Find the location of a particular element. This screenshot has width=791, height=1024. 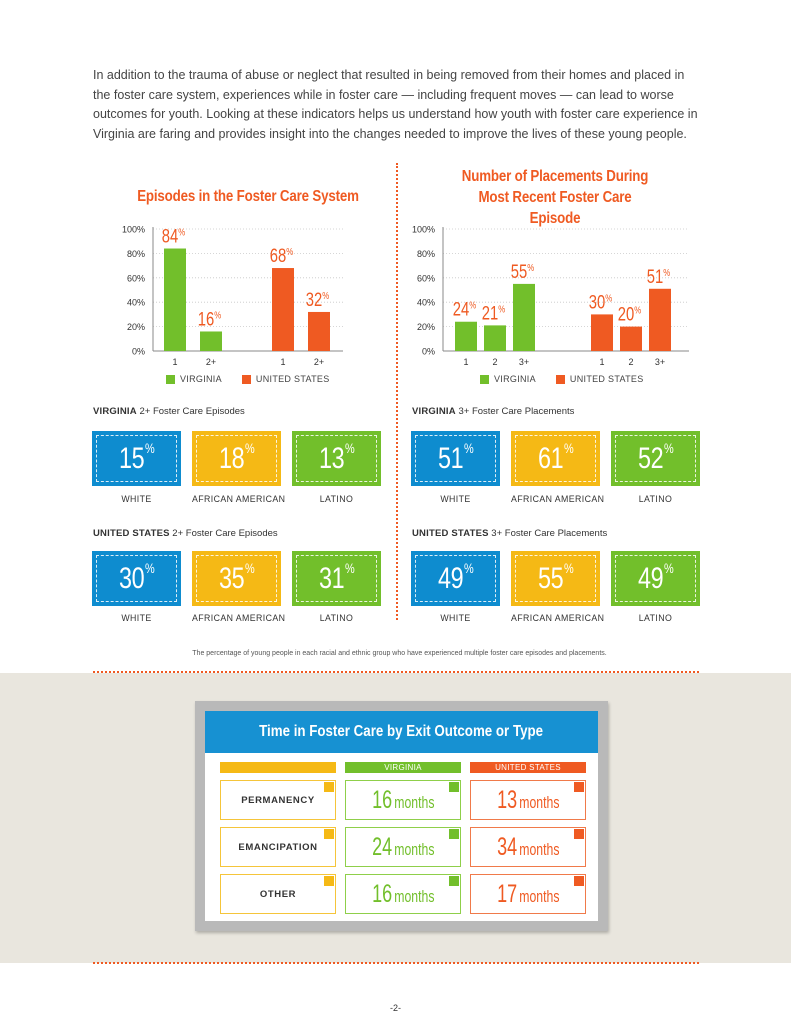

page-number: -2- is located at coordinates (395, 1008).